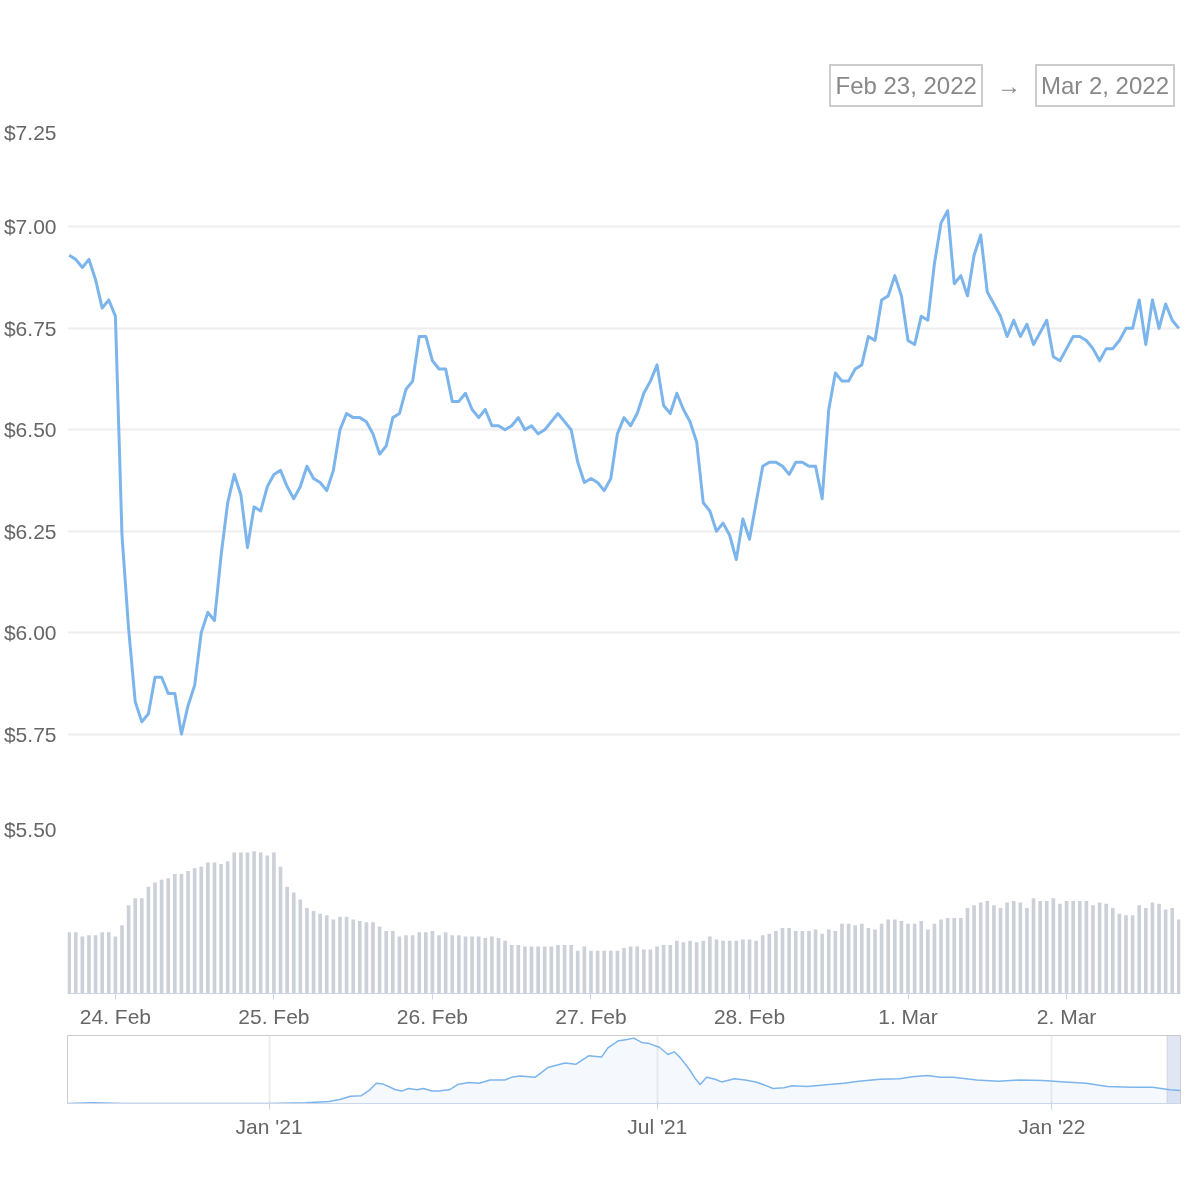  What do you see at coordinates (30, 430) in the screenshot?
I see `y-tick-label: $6.50` at bounding box center [30, 430].